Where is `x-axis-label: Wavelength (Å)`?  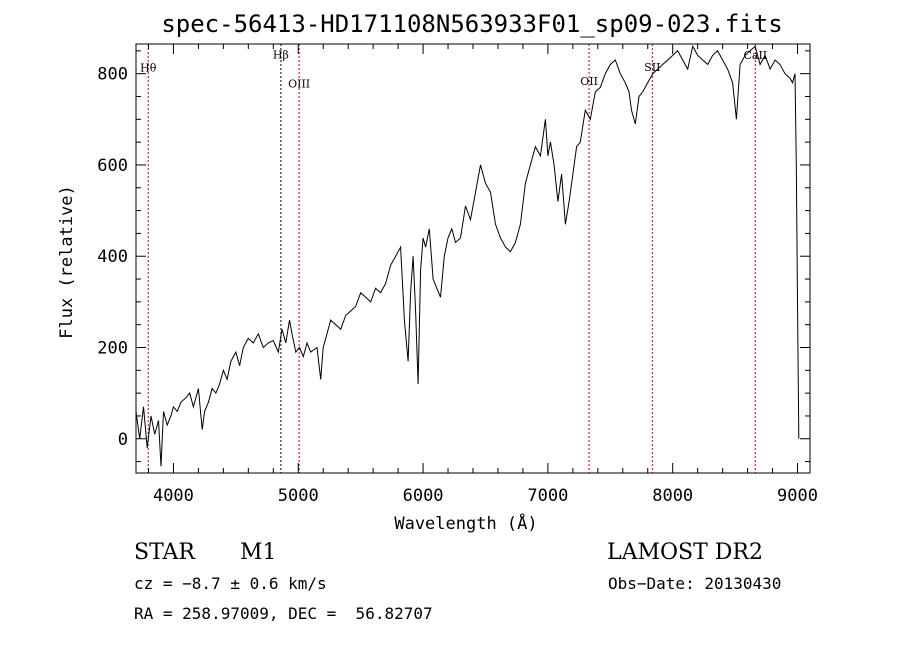 x-axis-label: Wavelength (Å) is located at coordinates (465, 523).